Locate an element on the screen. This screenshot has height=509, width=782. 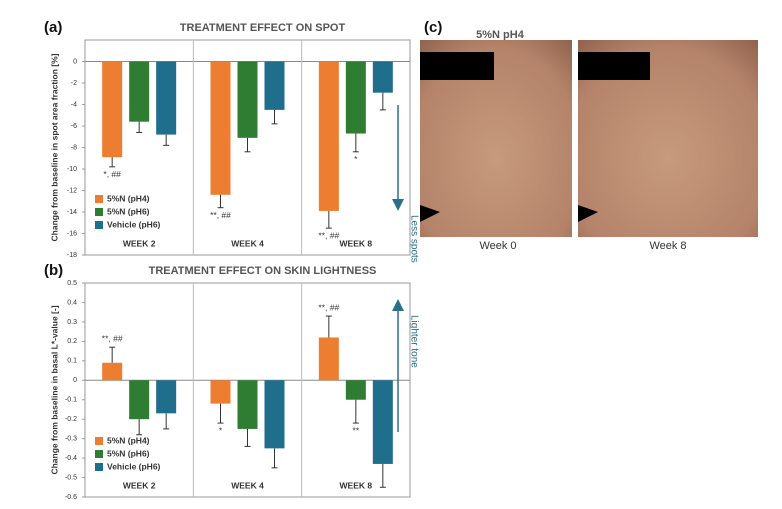
photo-title: 5%N pH4 is located at coordinates (500, 35).